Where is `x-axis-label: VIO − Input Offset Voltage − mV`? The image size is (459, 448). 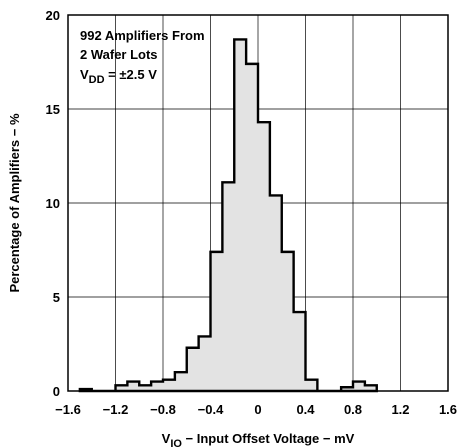
x-axis-label: VIO − Input Offset Voltage − mV is located at coordinates (258, 439).